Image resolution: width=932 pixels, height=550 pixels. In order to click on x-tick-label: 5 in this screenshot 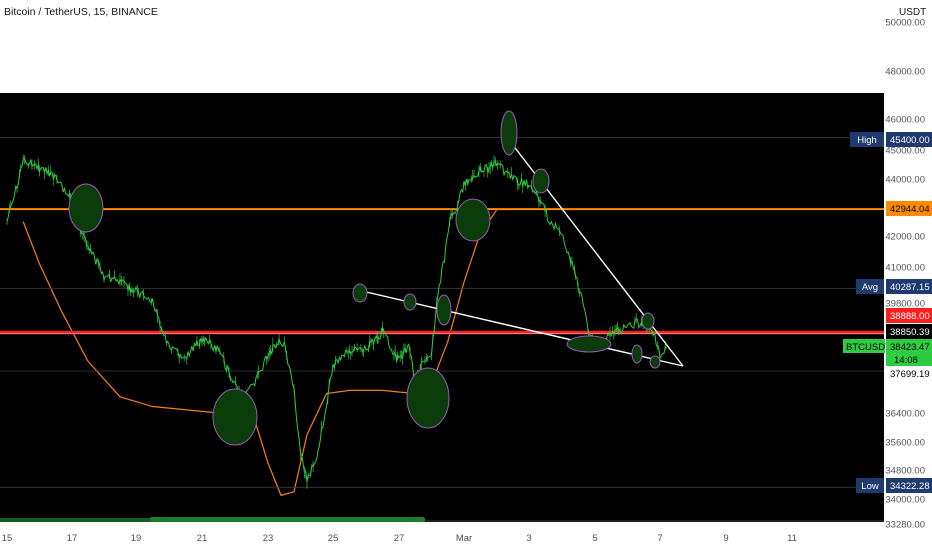, I will do `click(594, 538)`.